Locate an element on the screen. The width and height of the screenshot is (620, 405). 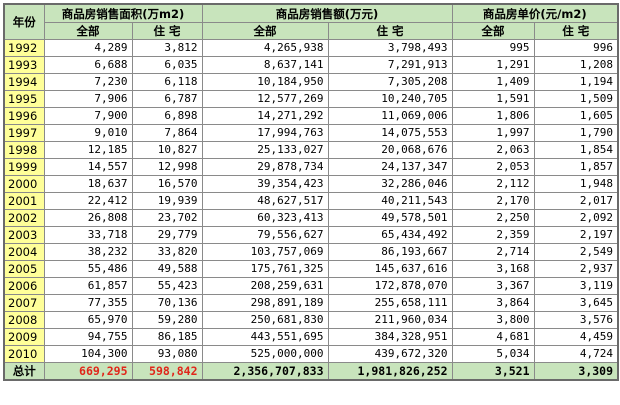
price-all-cell: 2,714 is located at coordinates (493, 252).